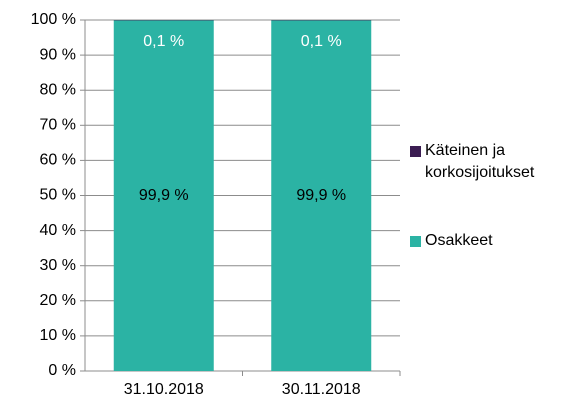 The image size is (562, 408). What do you see at coordinates (480, 161) in the screenshot?
I see `legend-label: Käteinen ja korkosijoitukset` at bounding box center [480, 161].